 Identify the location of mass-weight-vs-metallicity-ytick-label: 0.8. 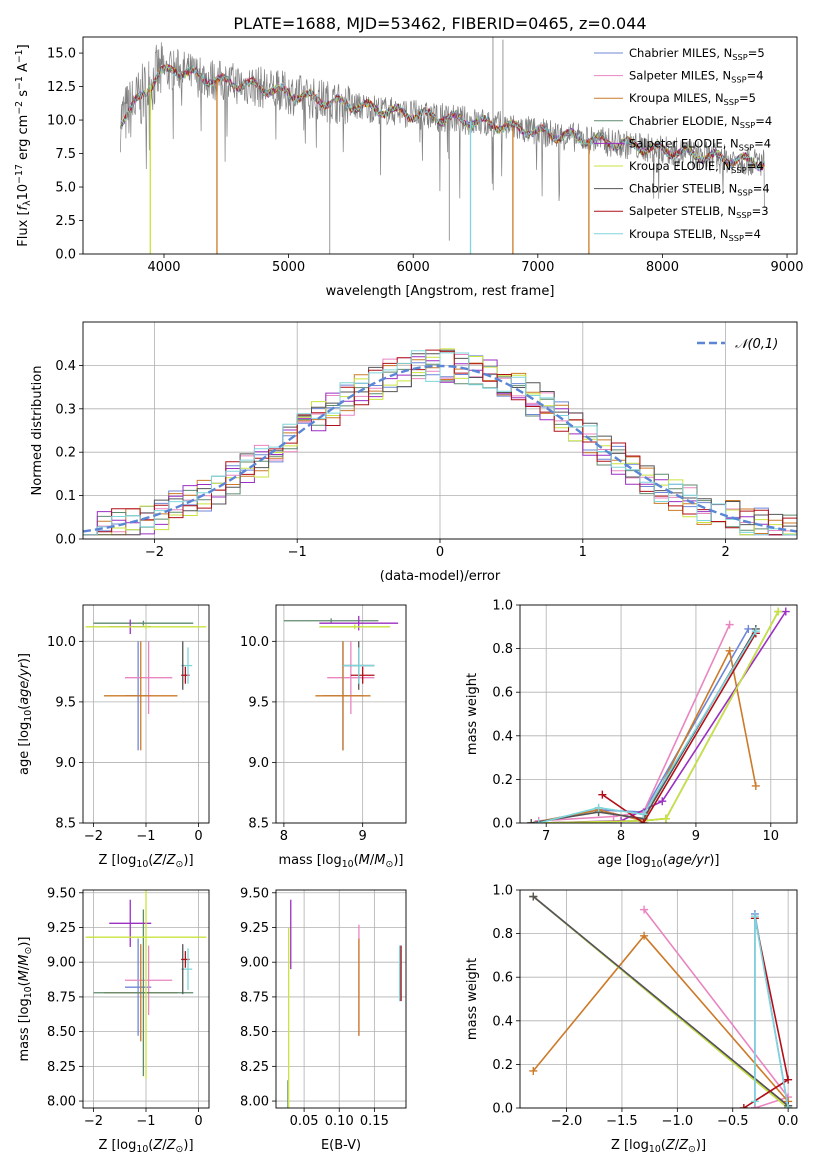
(502, 934).